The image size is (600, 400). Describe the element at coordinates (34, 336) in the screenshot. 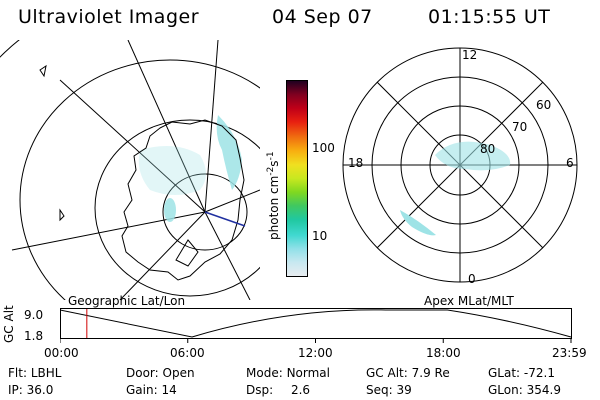

I see `altitude-y-bottom: 1.8` at that location.